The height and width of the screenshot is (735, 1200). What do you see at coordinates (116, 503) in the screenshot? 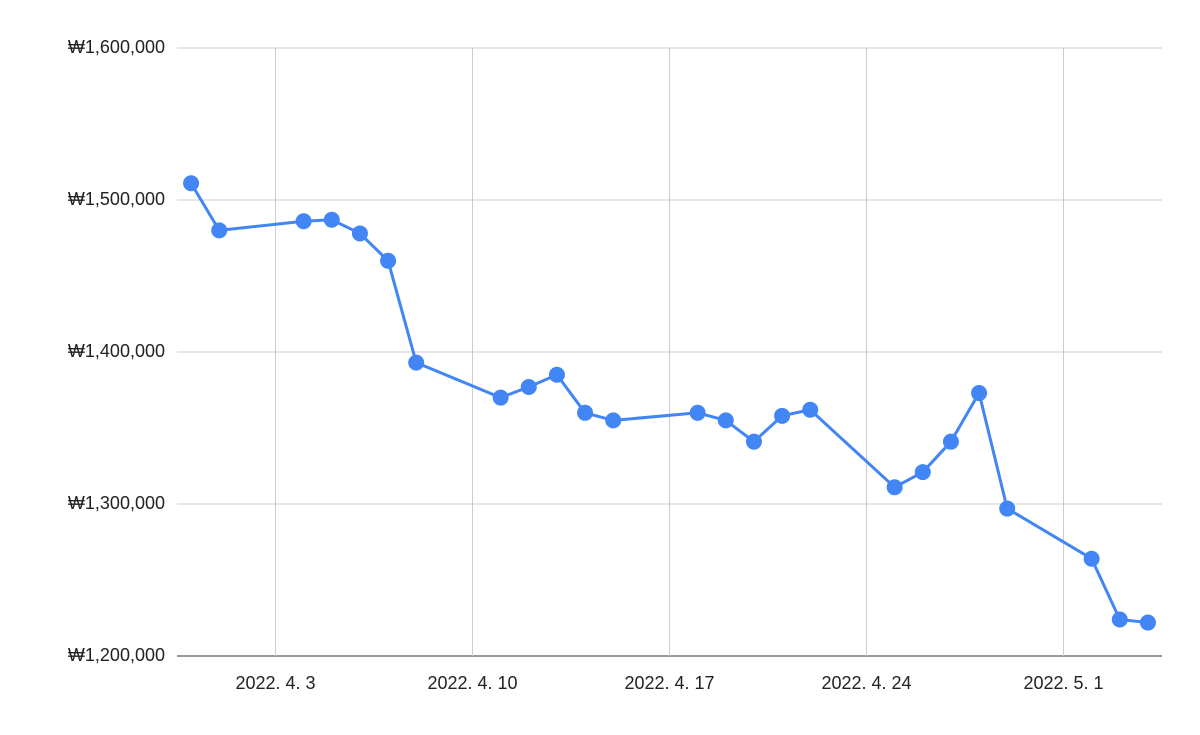
I see `y-tick-label: ₩1,300,000` at bounding box center [116, 503].